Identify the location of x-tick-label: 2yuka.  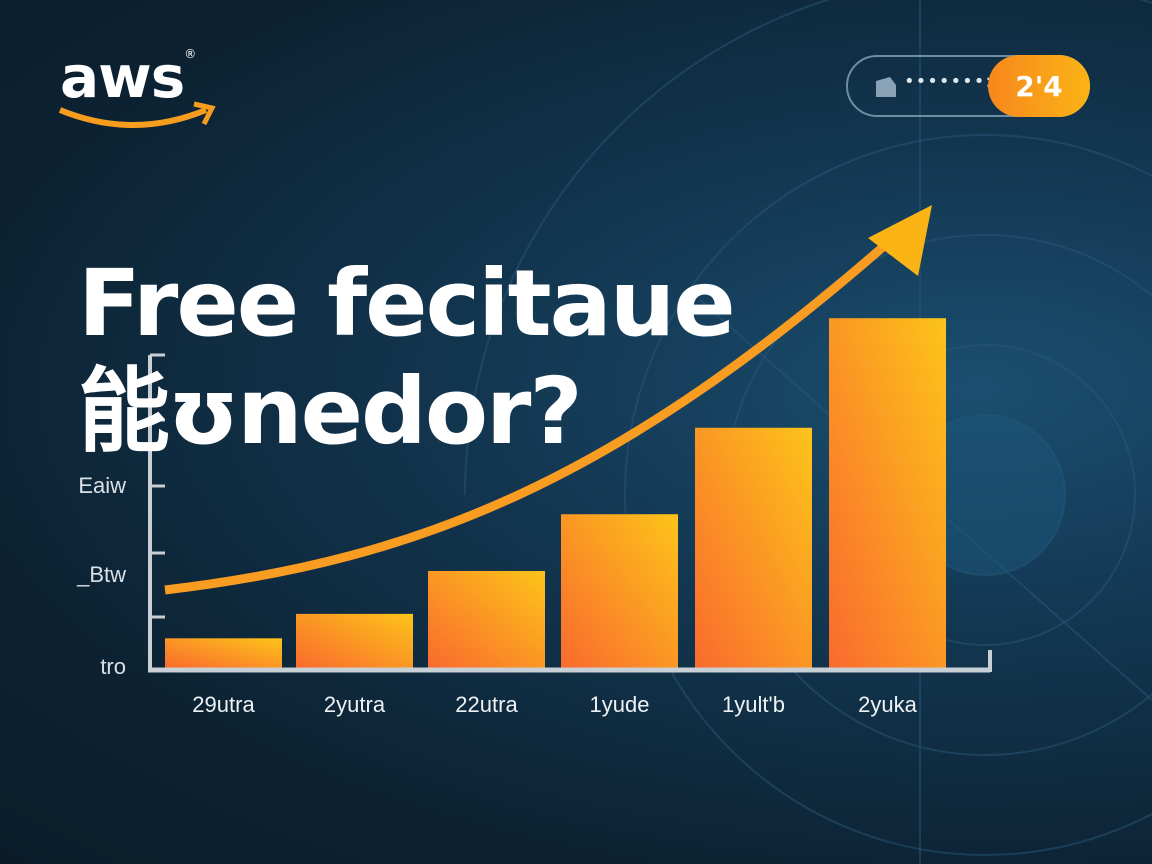
(887, 704).